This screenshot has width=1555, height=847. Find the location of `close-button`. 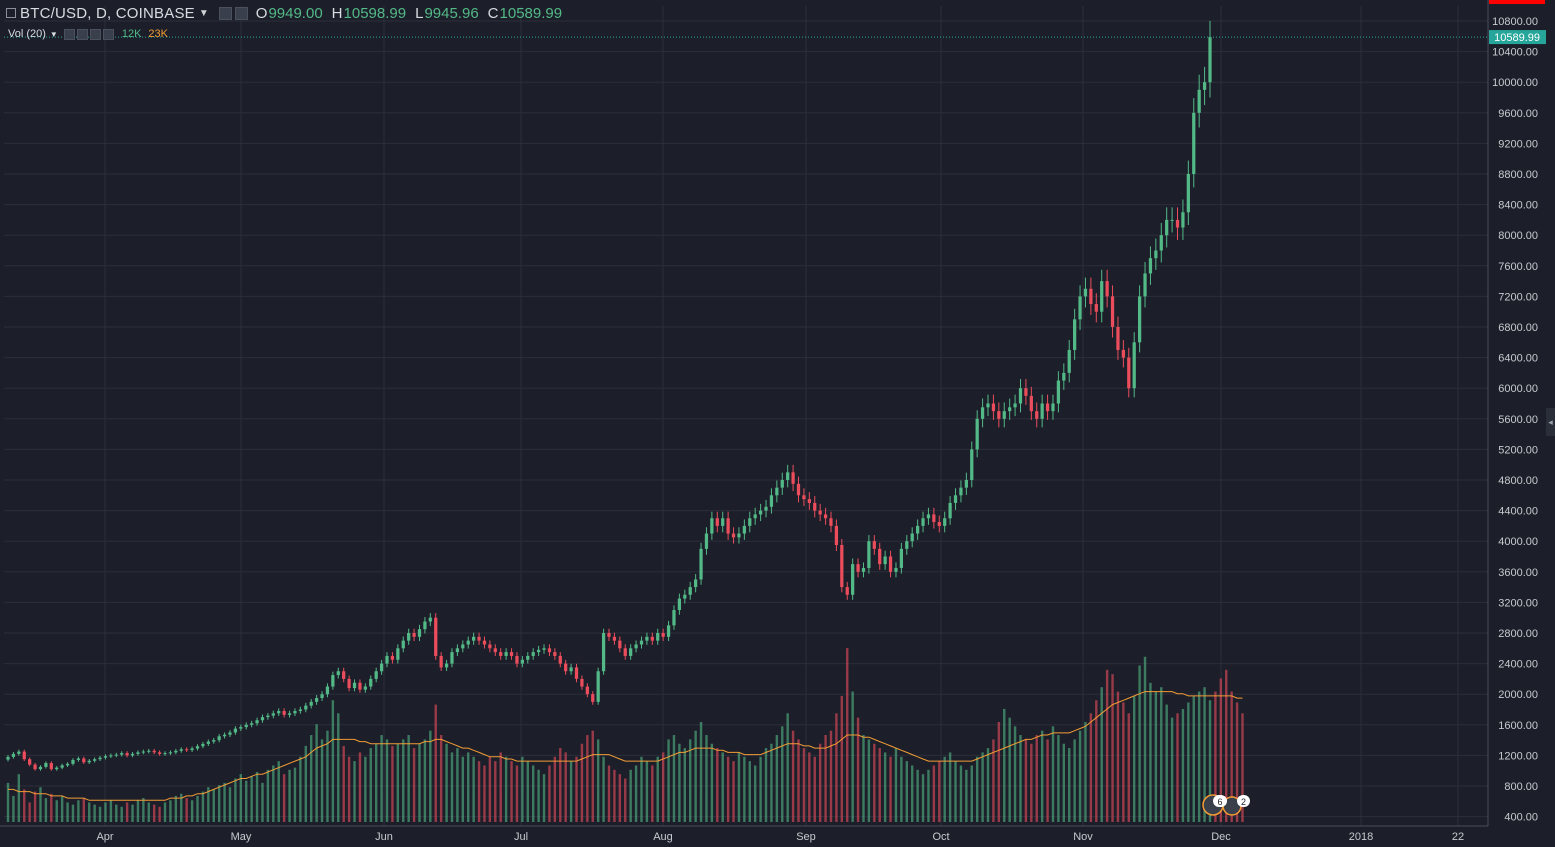

close-button is located at coordinates (95, 34).